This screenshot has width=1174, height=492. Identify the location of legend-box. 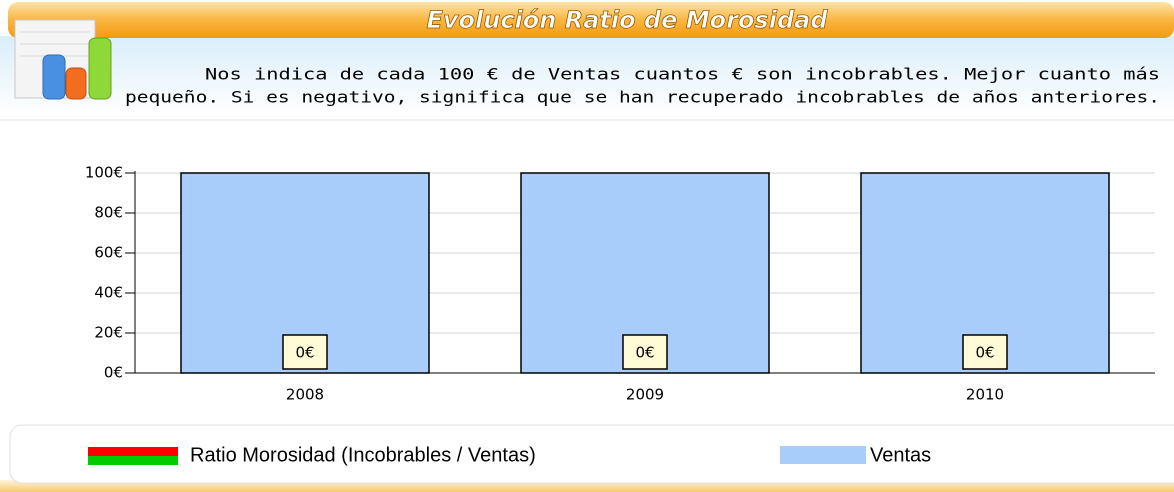
(591, 454).